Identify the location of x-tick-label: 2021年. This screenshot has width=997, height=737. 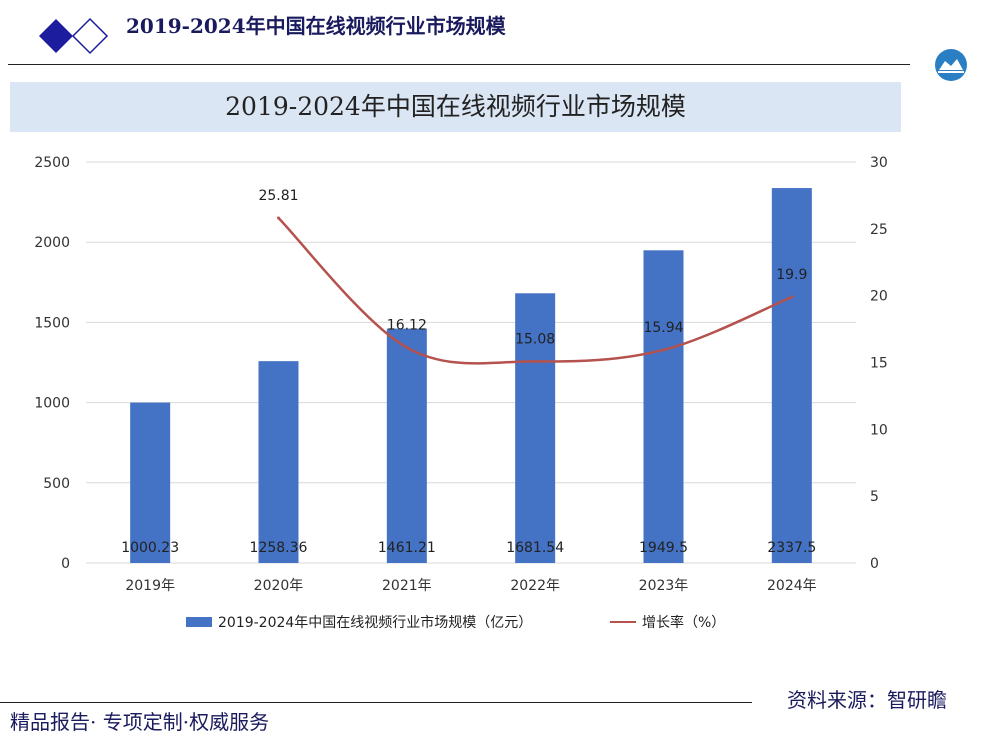
(407, 586).